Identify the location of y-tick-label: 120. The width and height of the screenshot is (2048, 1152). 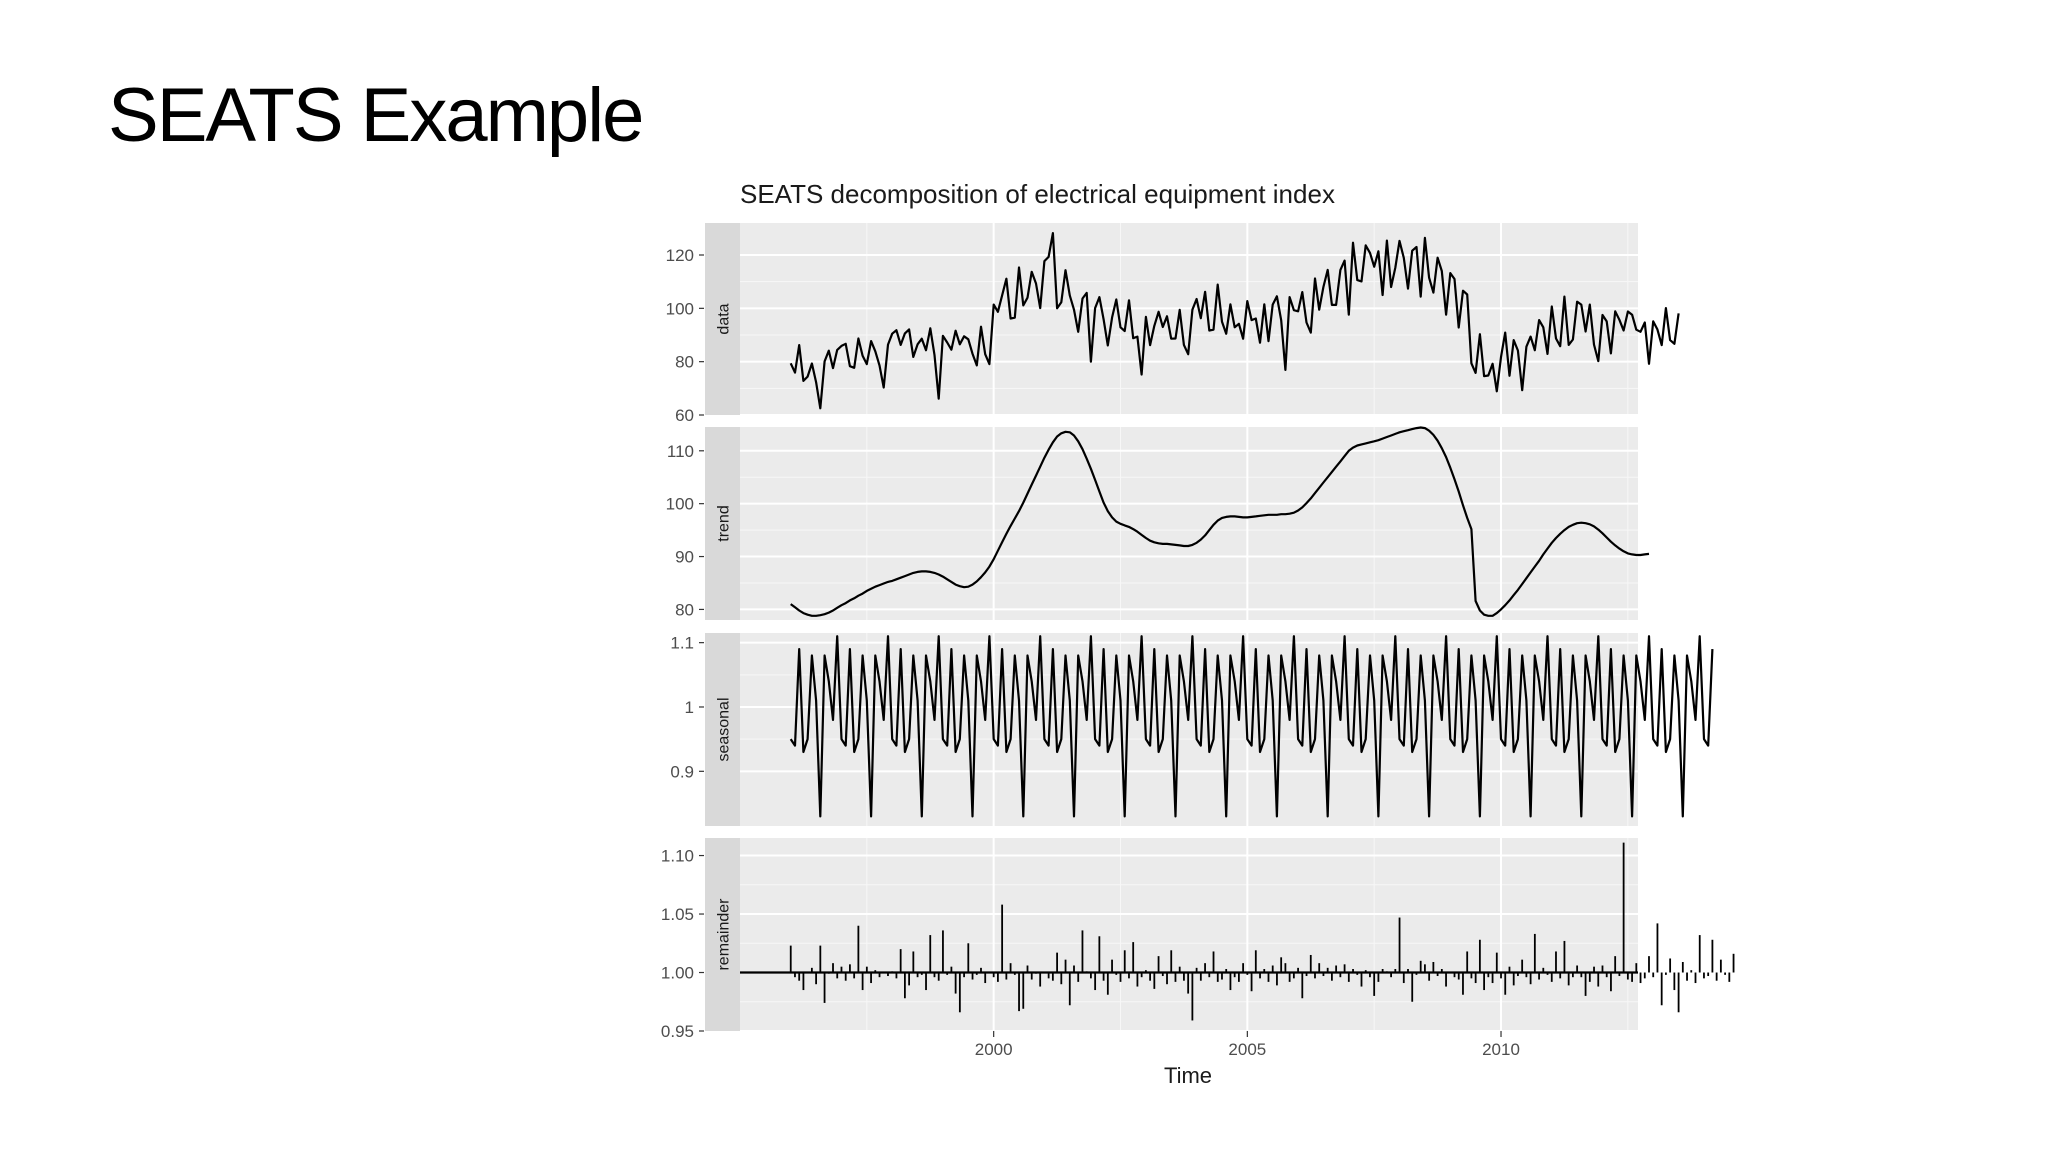
(680, 255).